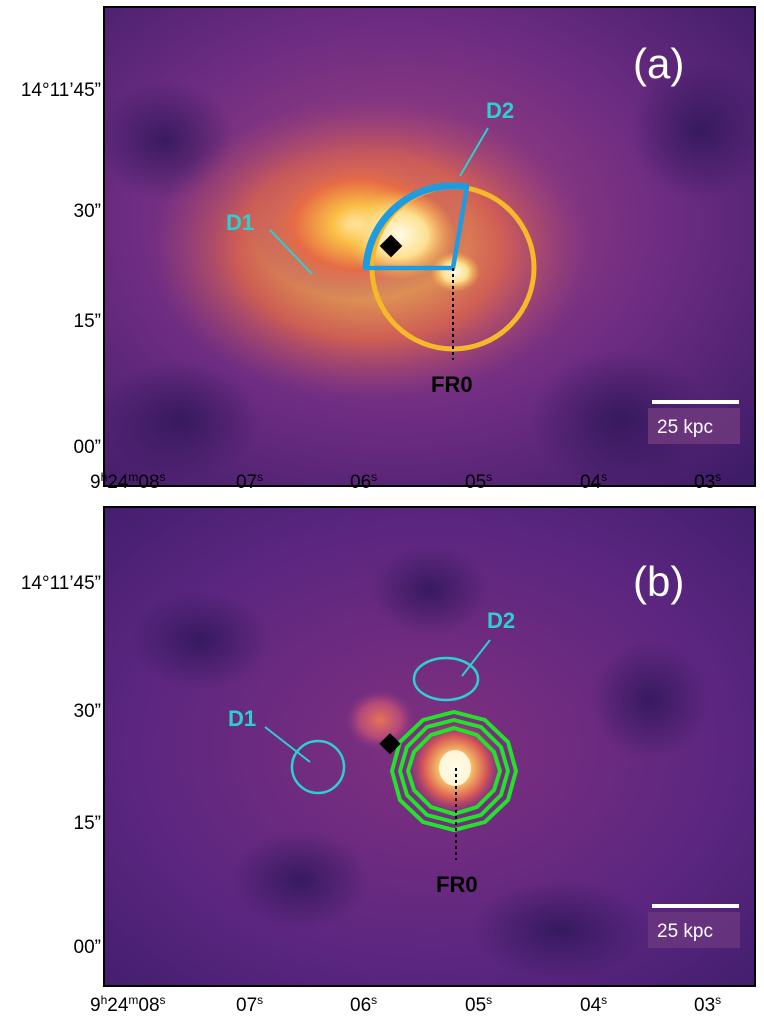  Describe the element at coordinates (61, 269) in the screenshot. I see `dec-axis-a: 14°11’45” 30” 15” 00”` at that location.